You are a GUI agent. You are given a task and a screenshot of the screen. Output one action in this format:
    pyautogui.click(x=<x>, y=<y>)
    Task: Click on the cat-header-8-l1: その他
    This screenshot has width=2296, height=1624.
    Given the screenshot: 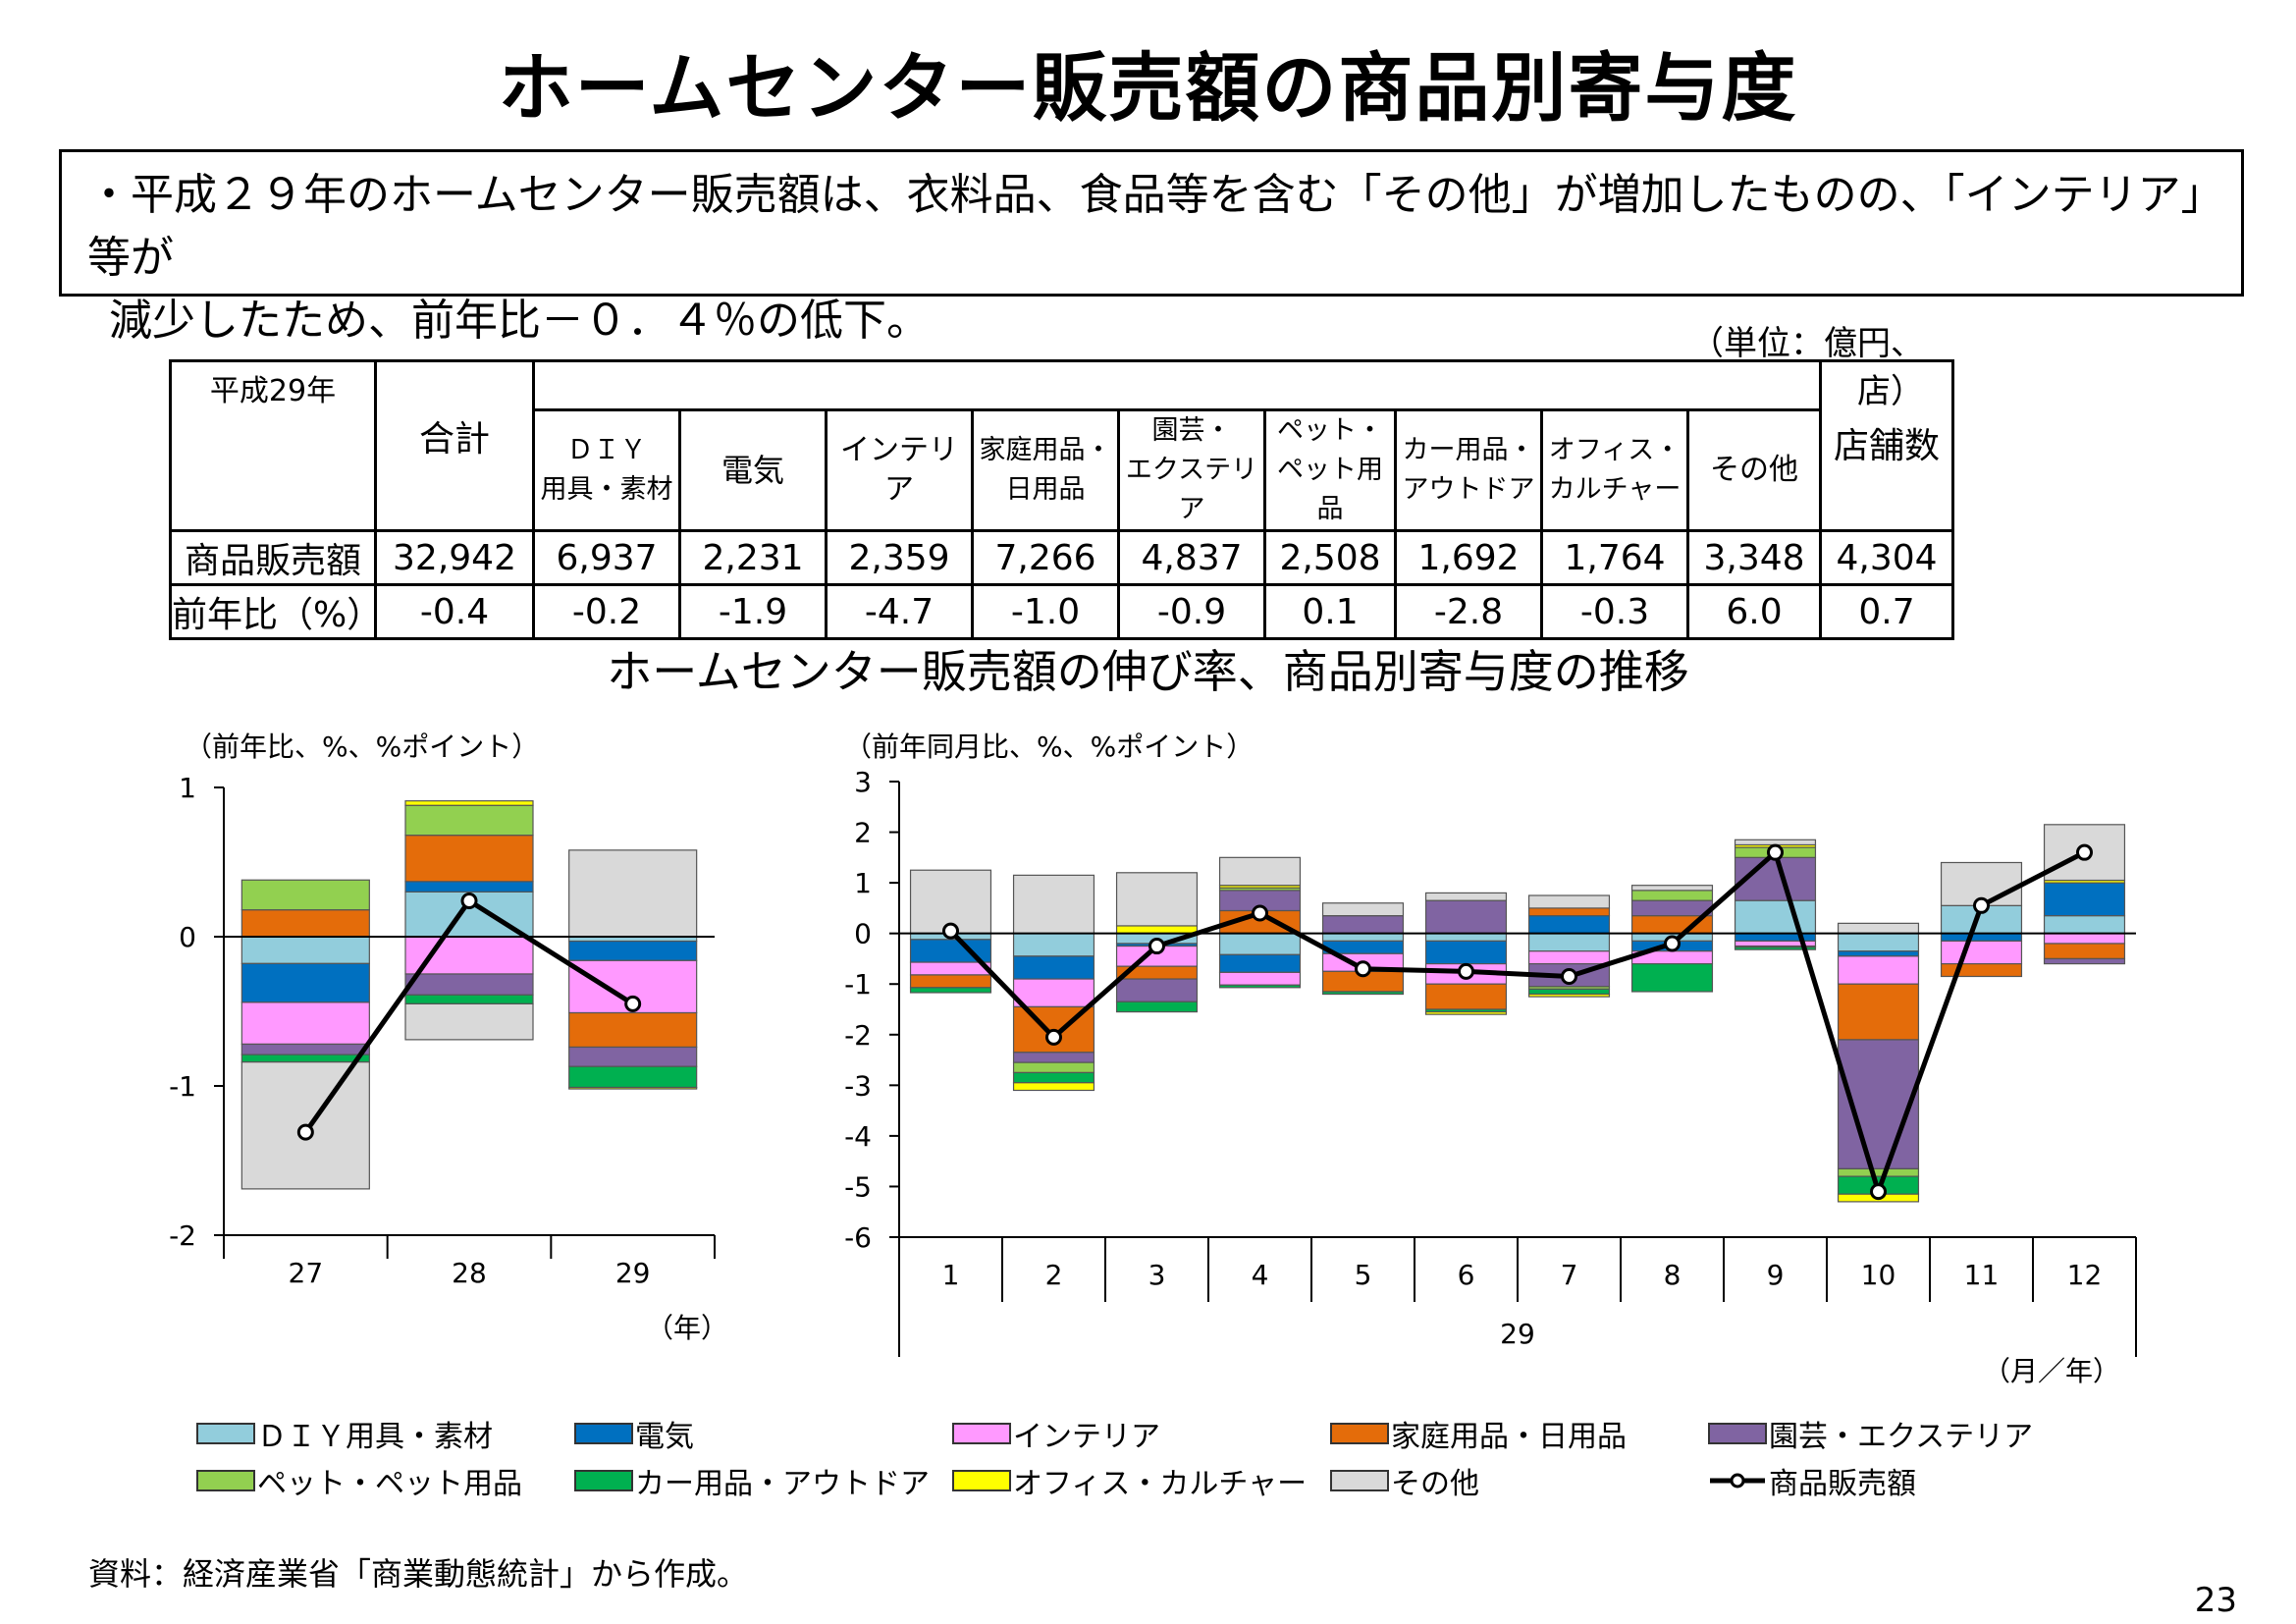 What is the action you would take?
    pyautogui.click(x=1754, y=470)
    